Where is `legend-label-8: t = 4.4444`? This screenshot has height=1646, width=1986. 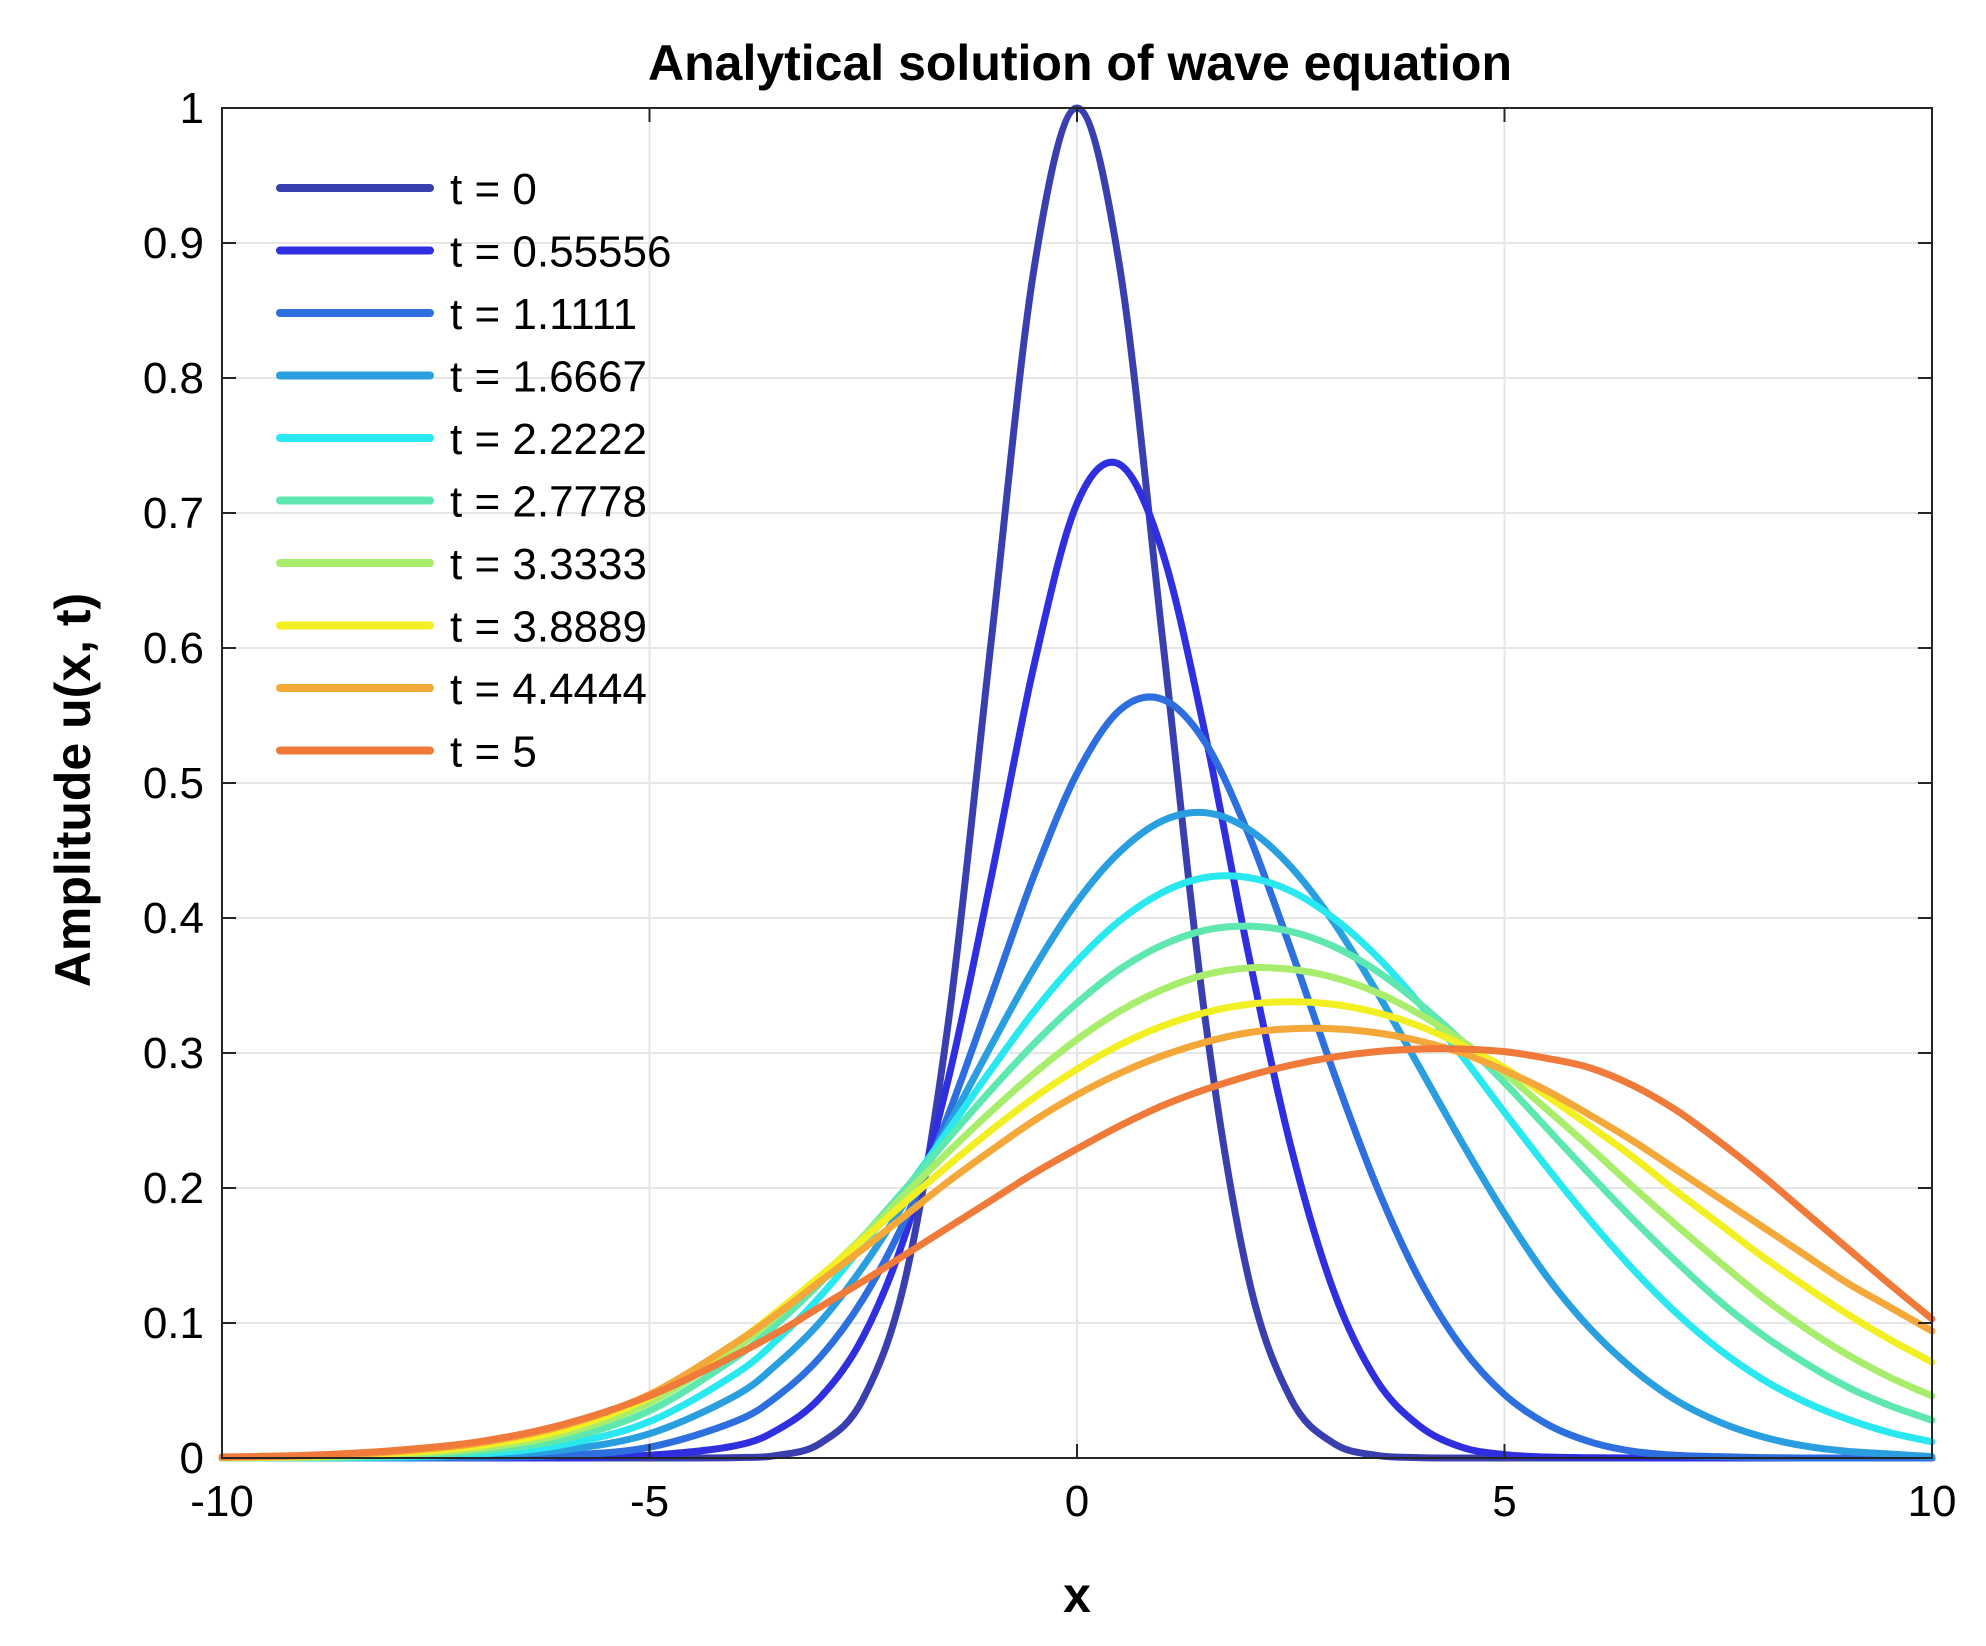 legend-label-8: t = 4.4444 is located at coordinates (548, 689).